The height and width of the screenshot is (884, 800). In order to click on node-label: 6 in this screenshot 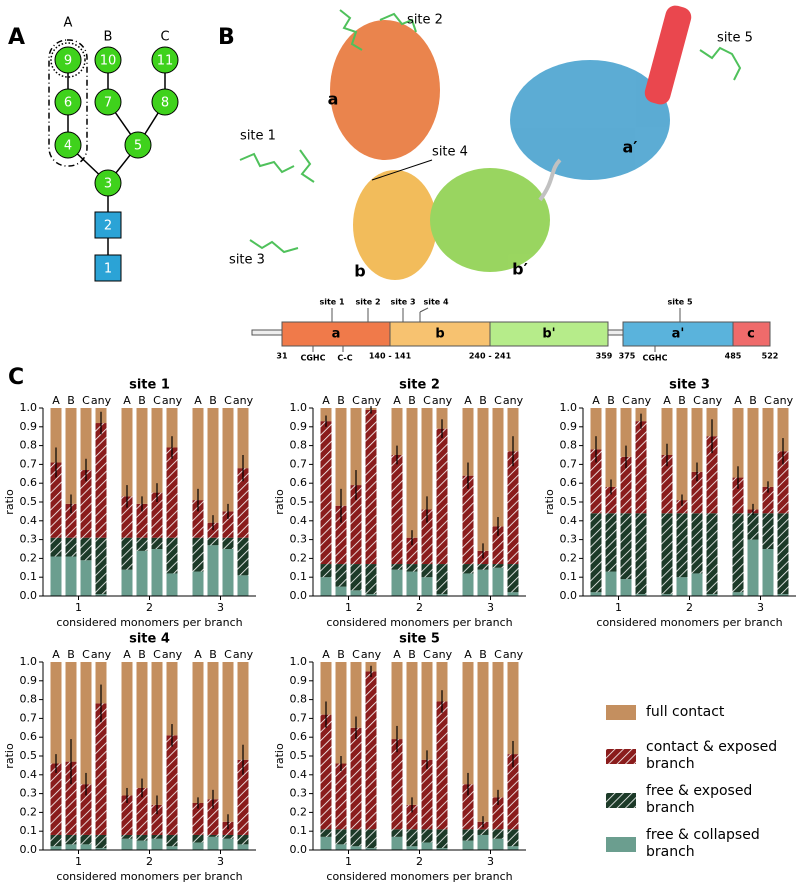, I will do `click(68, 103)`.